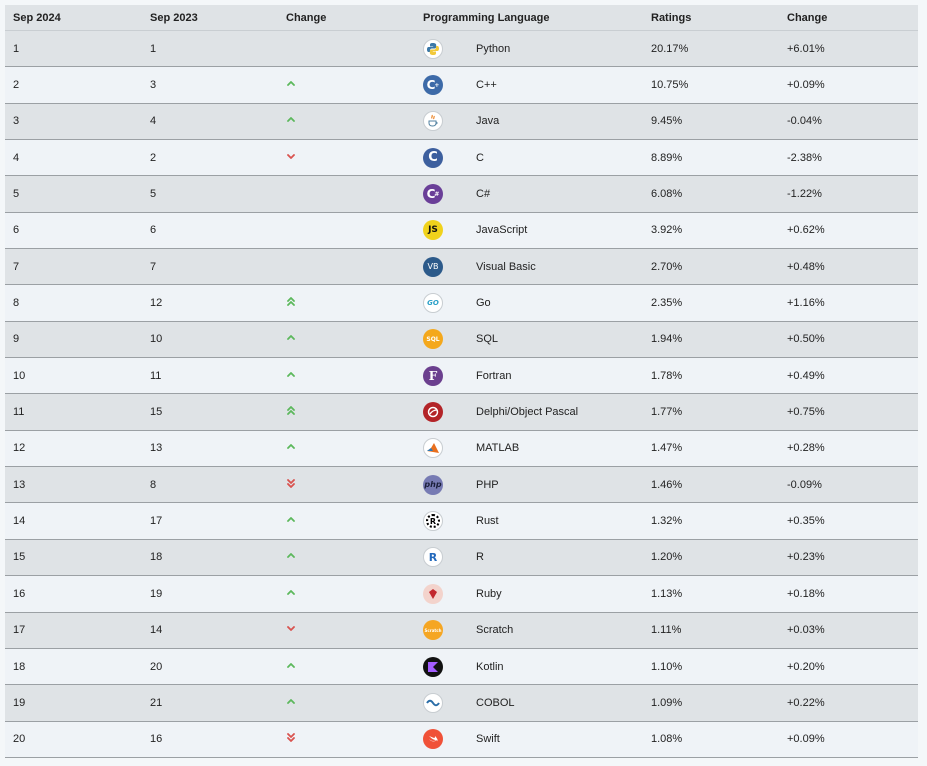 This screenshot has width=927, height=766. Describe the element at coordinates (461, 158) in the screenshot. I see `table-row: 4 2 C C 8.89% -2.38%` at that location.